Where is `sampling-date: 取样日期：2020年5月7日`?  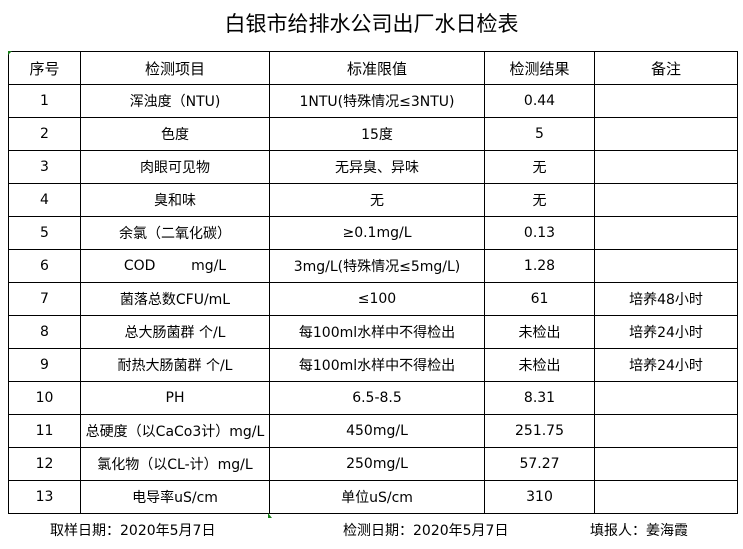
sampling-date: 取样日期：2020年5月7日 is located at coordinates (133, 531).